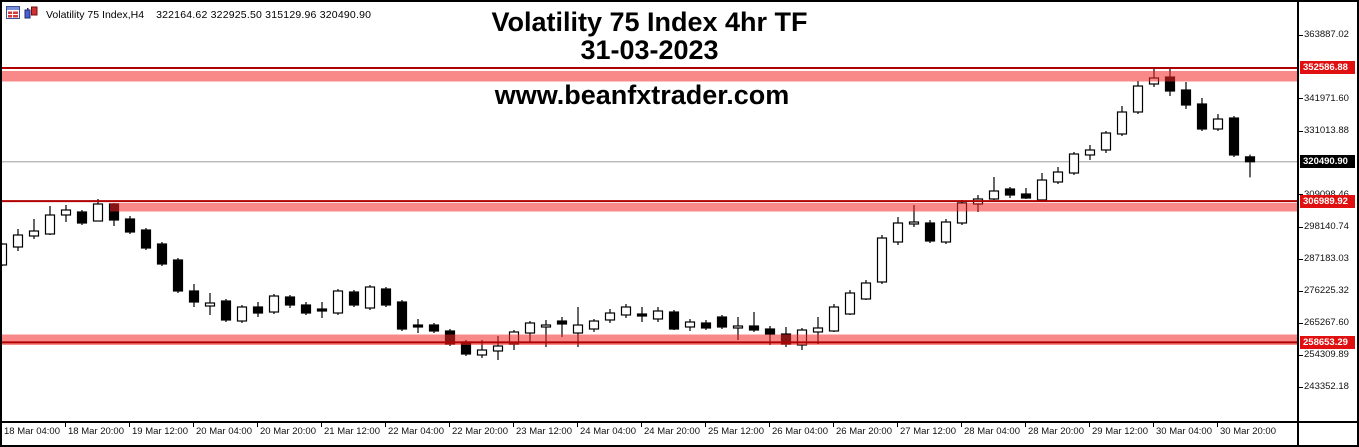 This screenshot has height=447, width=1359. Describe the element at coordinates (1326, 194) in the screenshot. I see `price-tick-label: 309098.46` at that location.